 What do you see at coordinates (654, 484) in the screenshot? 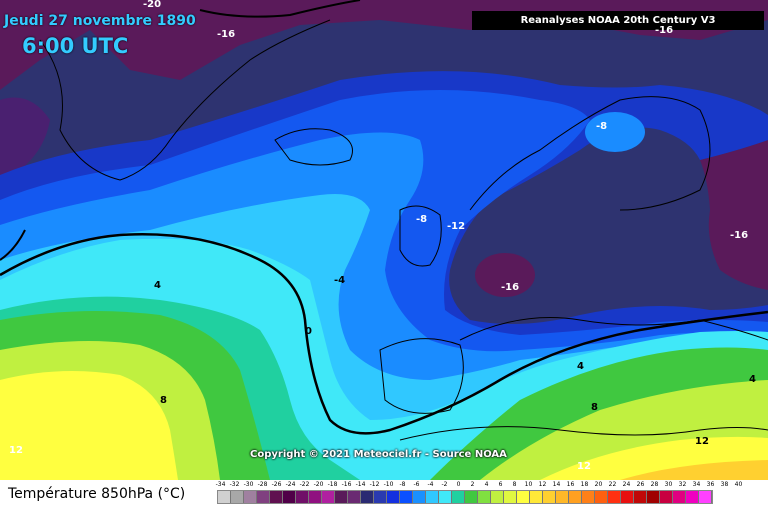
I see `legend-tick-label: 28` at bounding box center [654, 484].